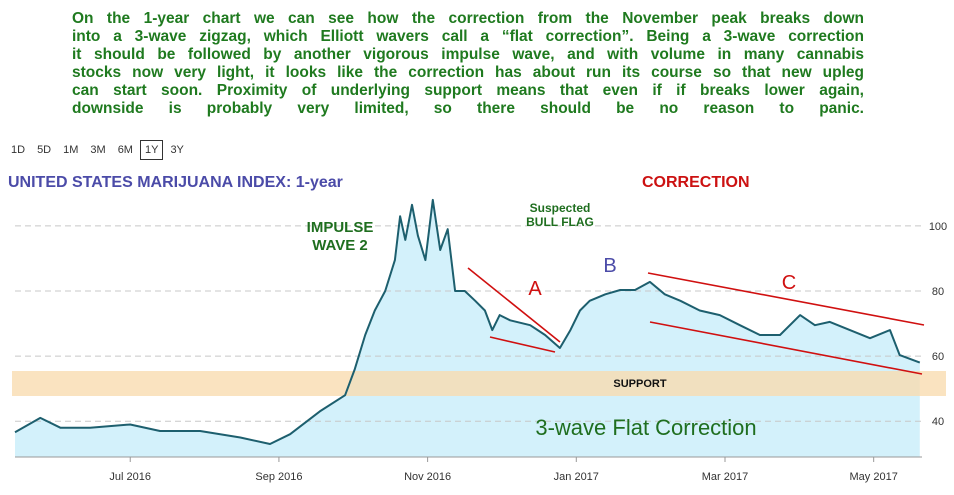 The width and height of the screenshot is (954, 495). What do you see at coordinates (175, 182) in the screenshot?
I see `chart-title: UNITED STATES MARIJUANA INDEX: 1-year` at bounding box center [175, 182].